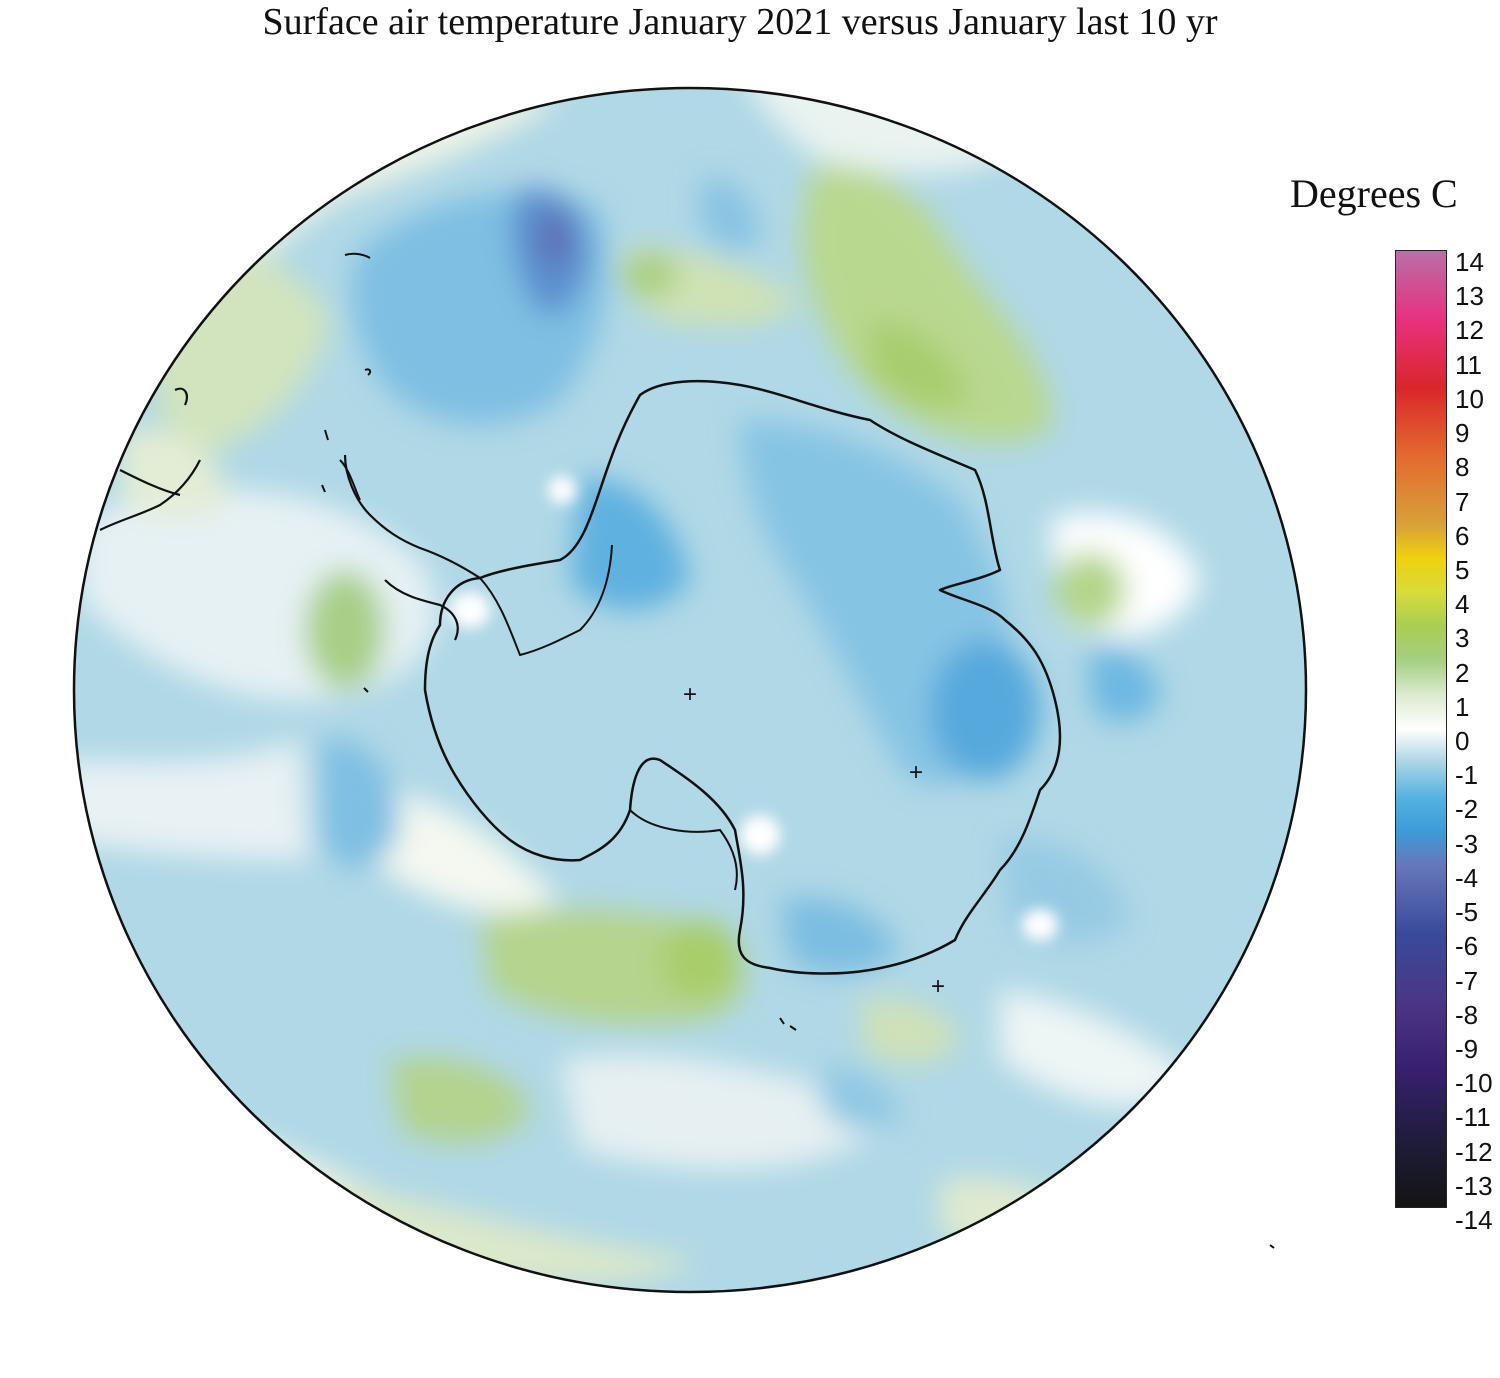  I want to click on anomaly-spots, so click(754, 708).